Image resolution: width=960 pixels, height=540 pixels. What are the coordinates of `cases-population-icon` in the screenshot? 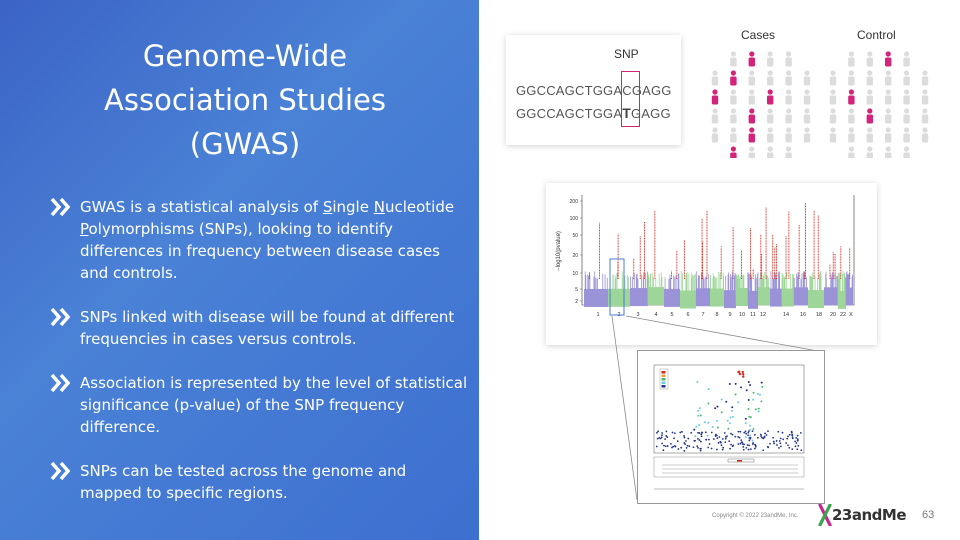 It's located at (761, 104).